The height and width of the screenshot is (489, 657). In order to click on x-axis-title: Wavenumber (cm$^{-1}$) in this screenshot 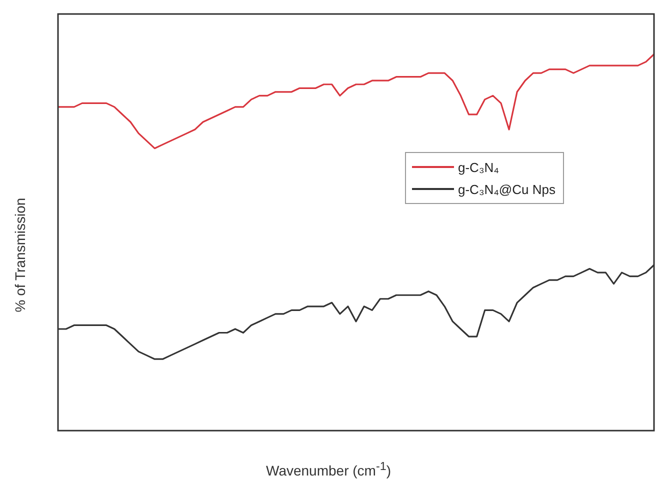, I will do `click(328, 469)`.